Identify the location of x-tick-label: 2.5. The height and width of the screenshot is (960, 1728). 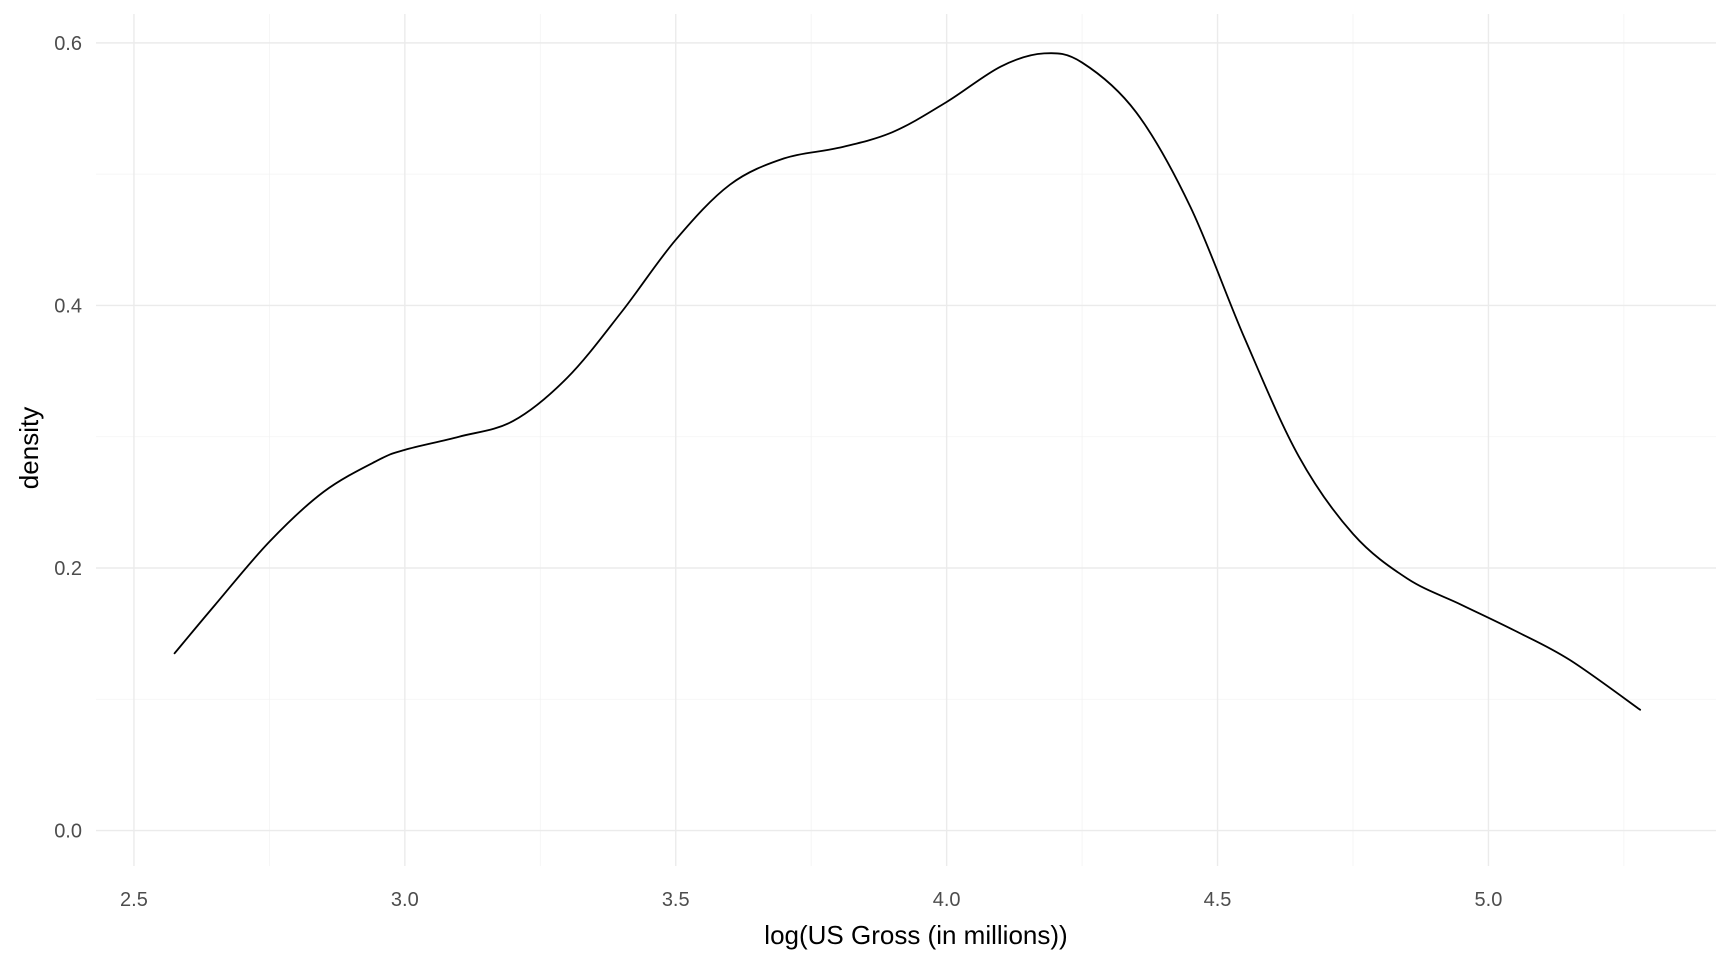
(134, 900).